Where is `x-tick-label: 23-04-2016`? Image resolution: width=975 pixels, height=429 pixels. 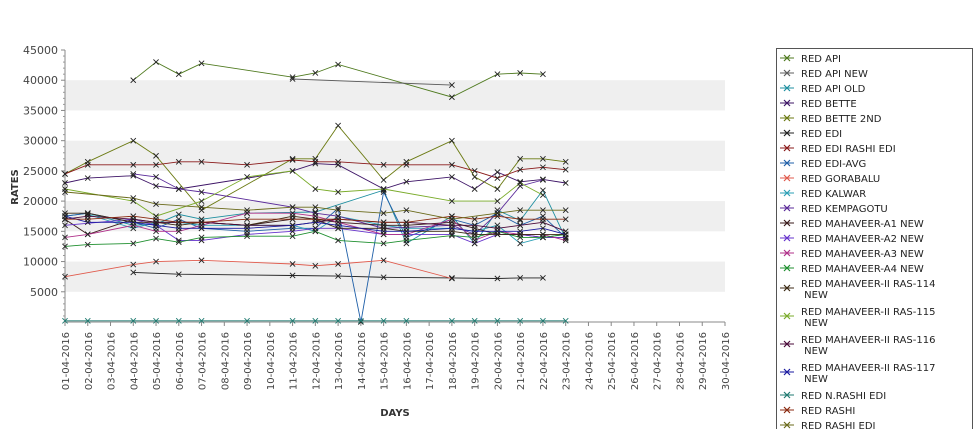 x-tick-label: 23-04-2016 is located at coordinates (567, 361).